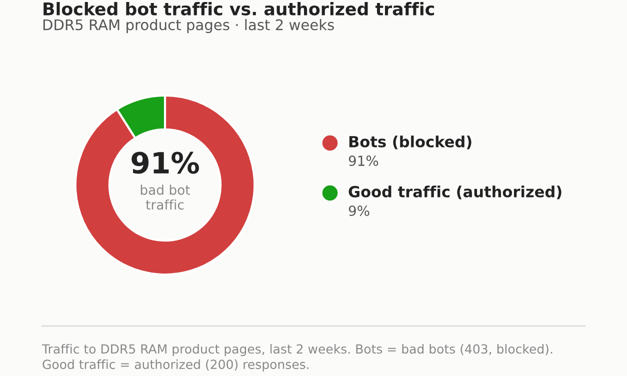 The width and height of the screenshot is (627, 376). Describe the element at coordinates (188, 26) in the screenshot. I see `chart-subtitle: DDR5 RAM product pages · last 2 weeks` at that location.